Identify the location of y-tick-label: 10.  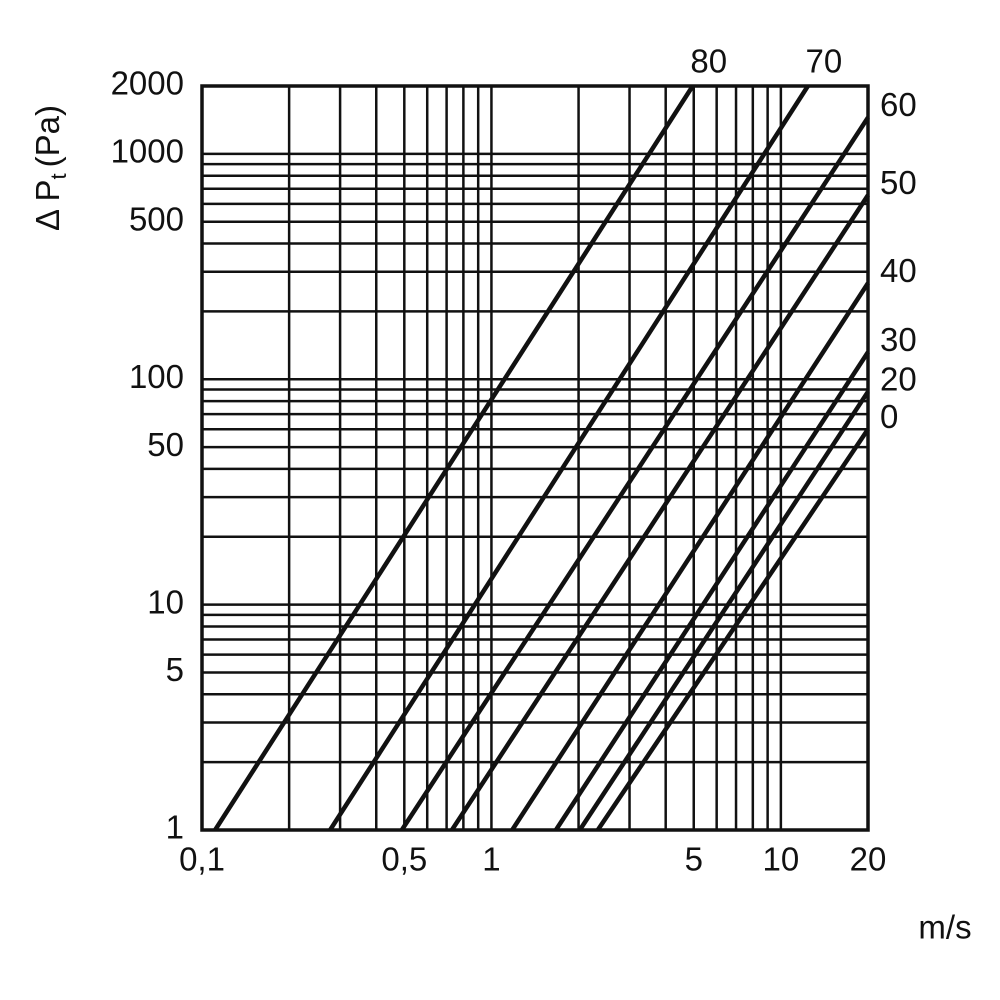
(165, 601).